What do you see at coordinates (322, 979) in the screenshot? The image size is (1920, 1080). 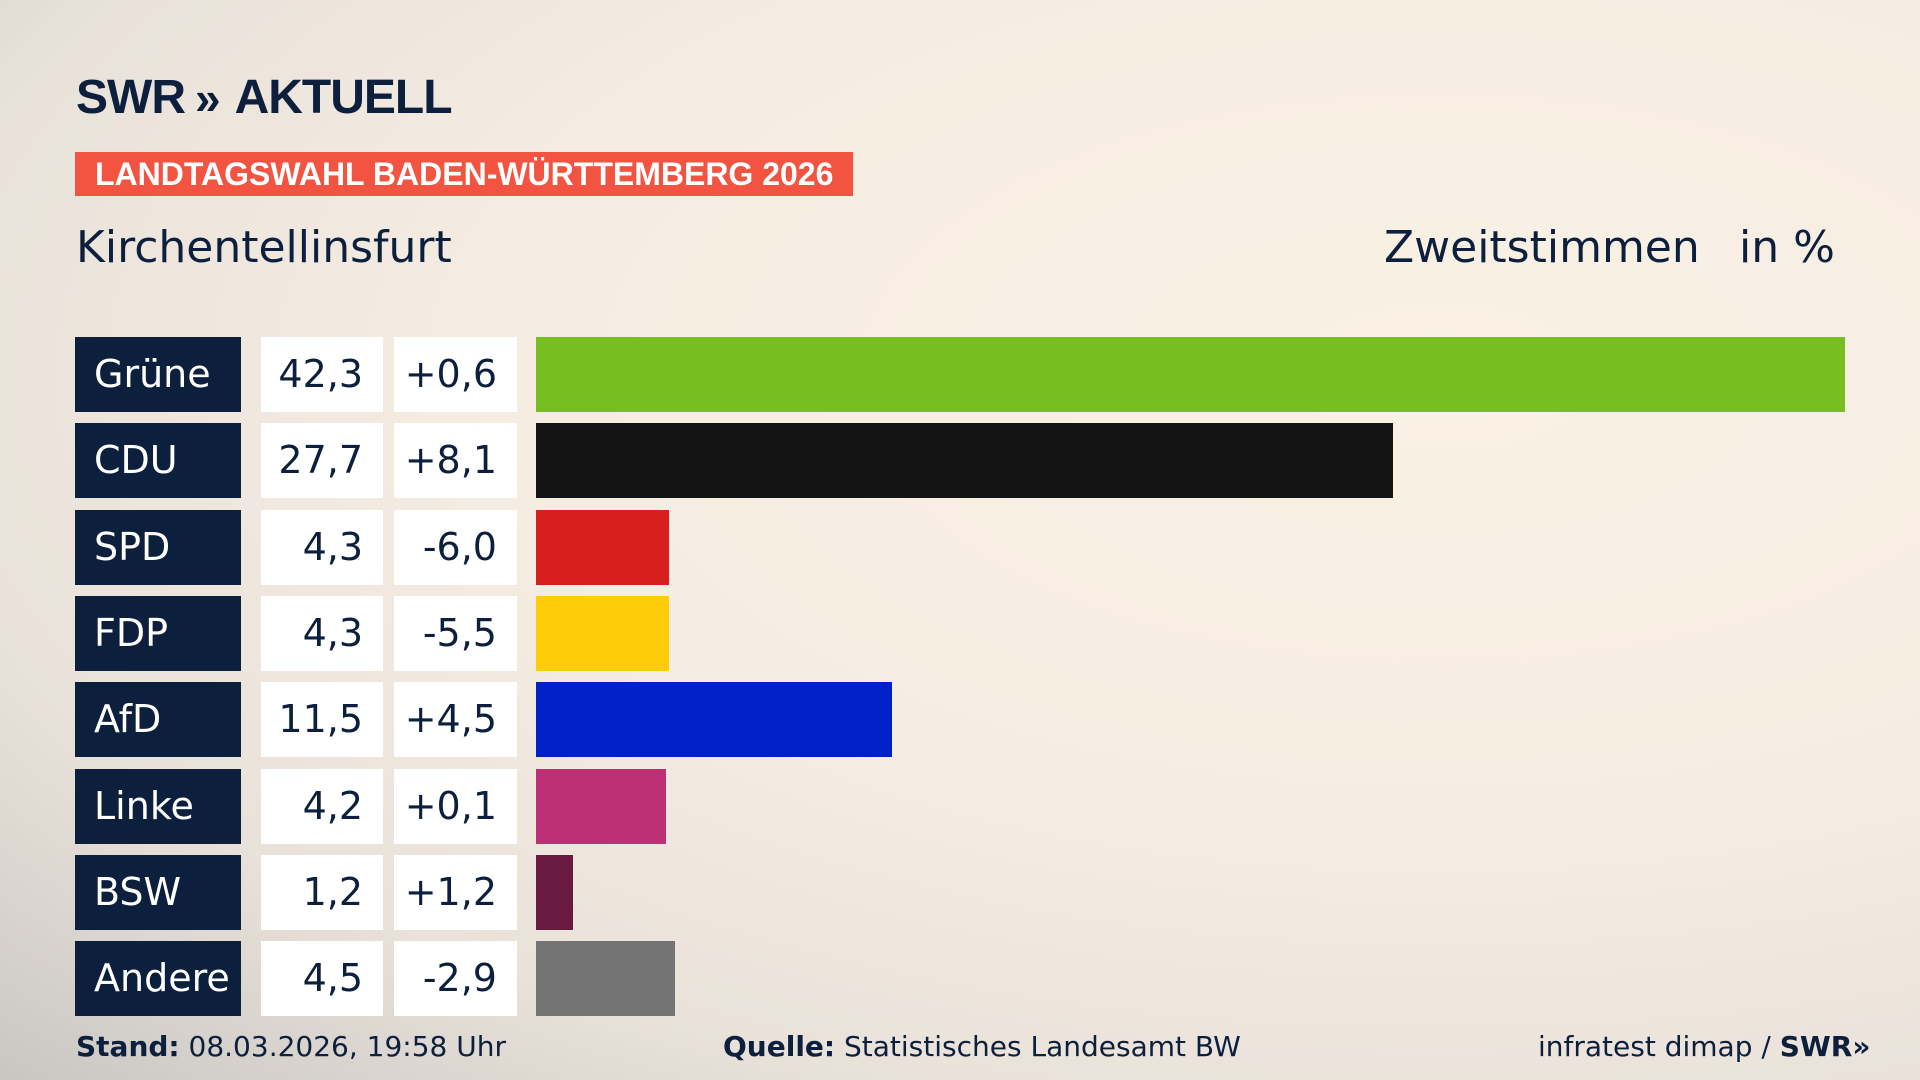 I see `value-label: 4,5` at bounding box center [322, 979].